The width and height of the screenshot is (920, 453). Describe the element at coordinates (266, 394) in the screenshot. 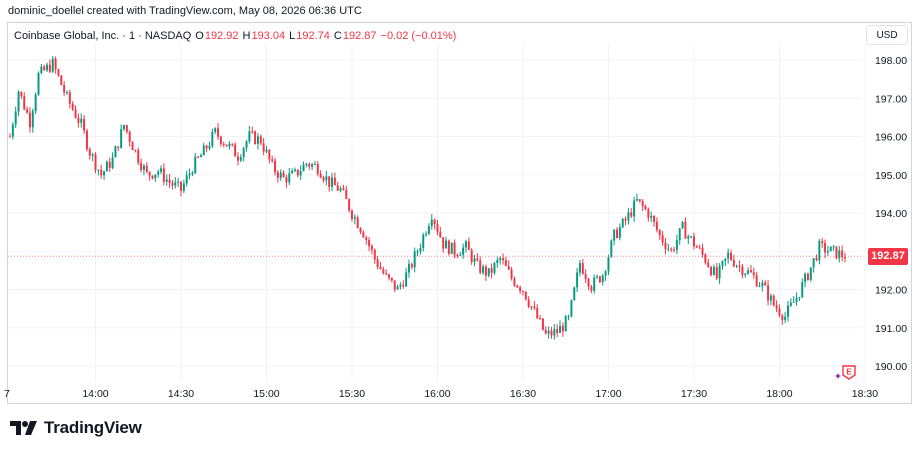

I see `x-tick-label: 15:00` at that location.